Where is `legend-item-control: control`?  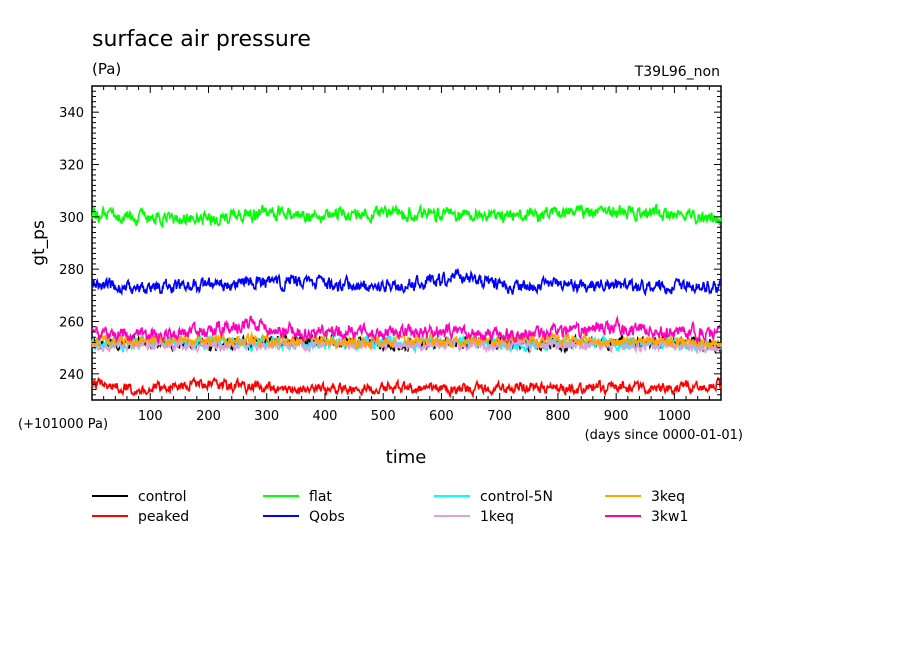
legend-item-control: control is located at coordinates (139, 497).